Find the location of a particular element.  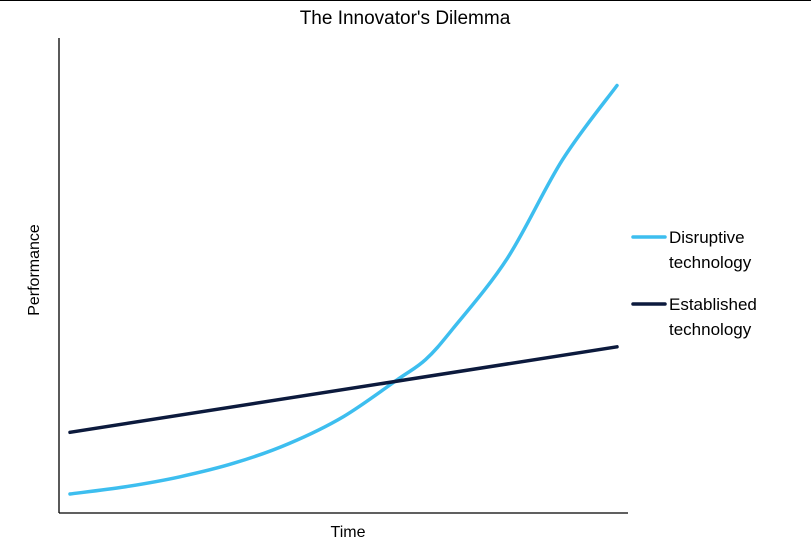

legend-label-0-0: Disruptive is located at coordinates (707, 237).